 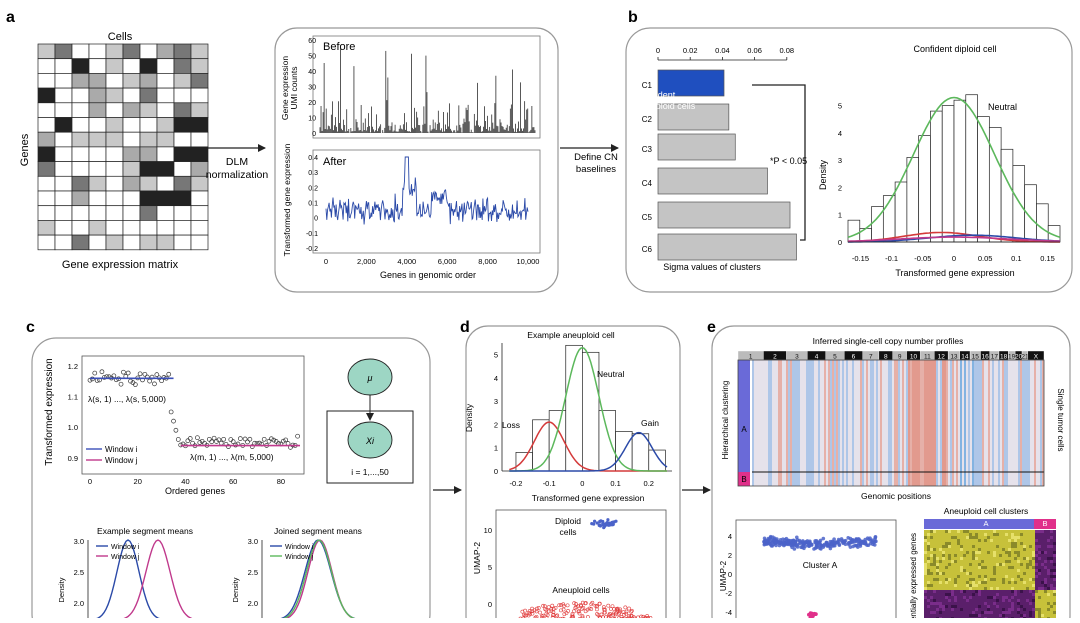 What do you see at coordinates (287, 199) in the screenshot?
I see `after-ylabel: Transformed gene expression` at bounding box center [287, 199].